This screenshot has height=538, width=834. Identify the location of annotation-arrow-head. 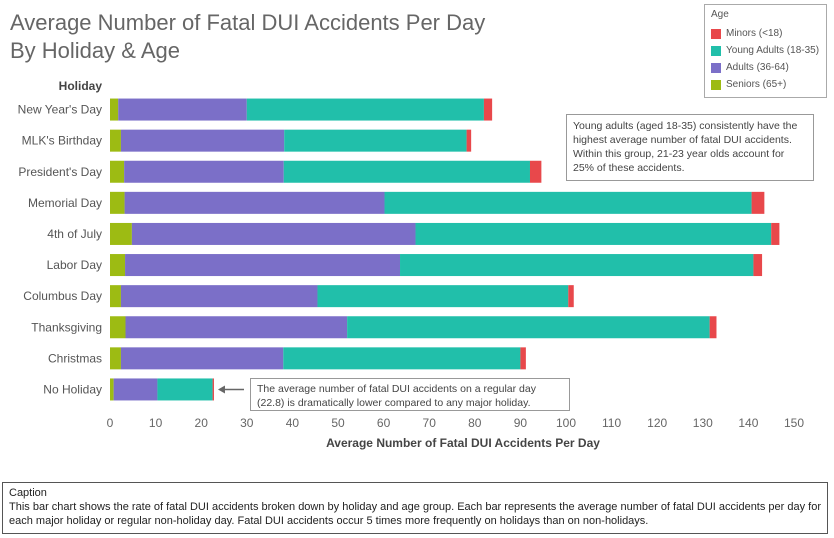
(221, 389).